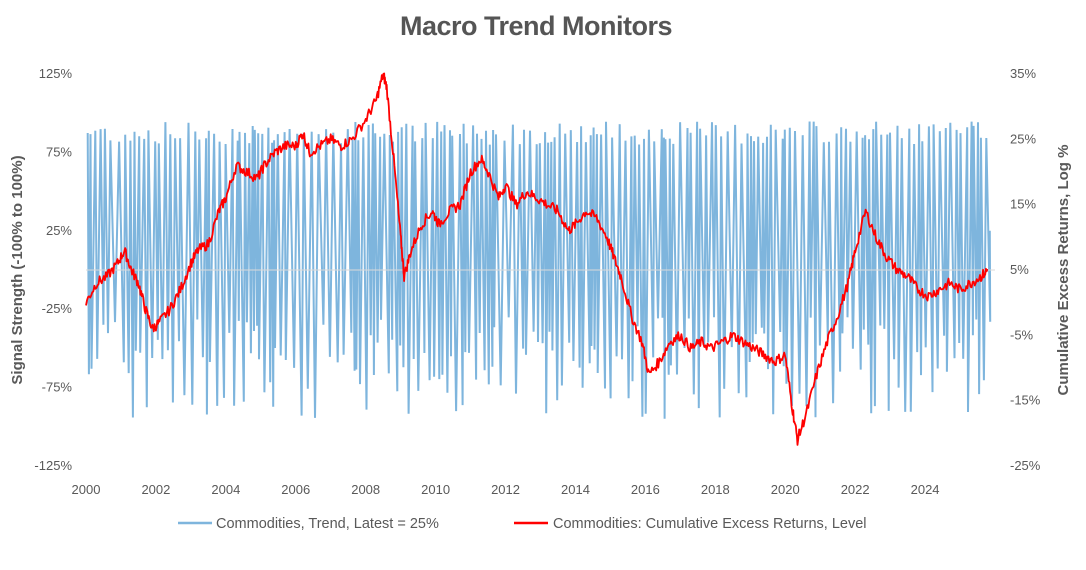  What do you see at coordinates (1023, 204) in the screenshot?
I see `right-tick-label: 15%` at bounding box center [1023, 204].